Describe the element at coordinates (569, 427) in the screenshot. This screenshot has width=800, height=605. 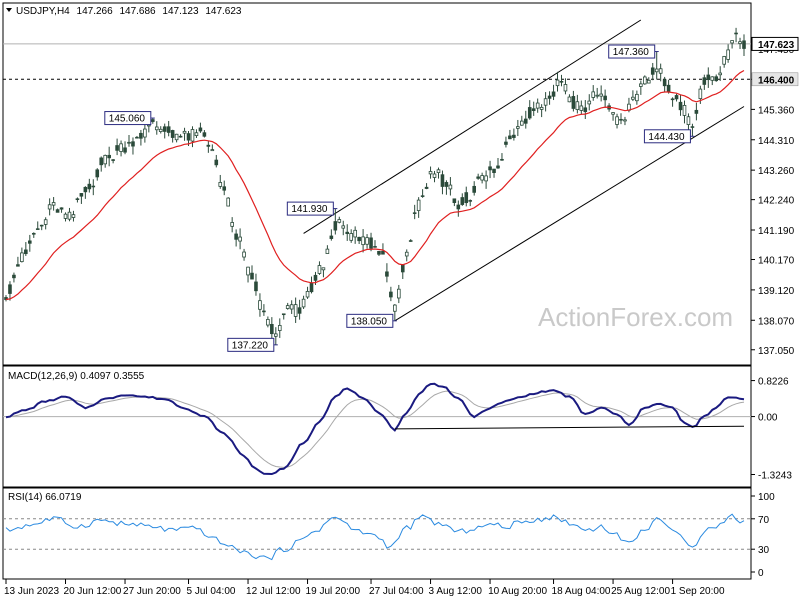
I see `macd-support-line` at that location.